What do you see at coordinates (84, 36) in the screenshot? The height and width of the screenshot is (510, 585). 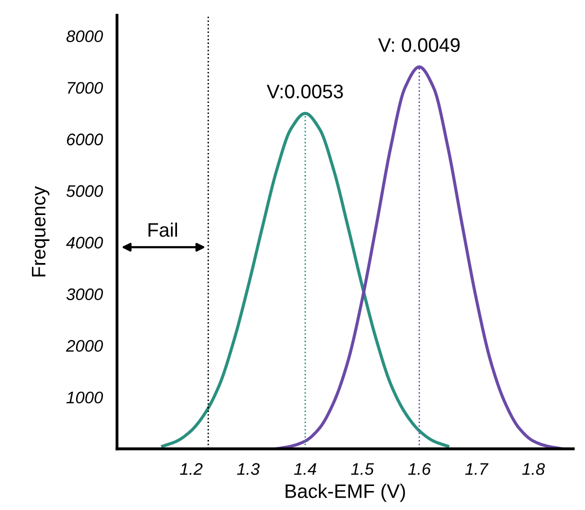 I see `y-tick-label: 8000` at bounding box center [84, 36].